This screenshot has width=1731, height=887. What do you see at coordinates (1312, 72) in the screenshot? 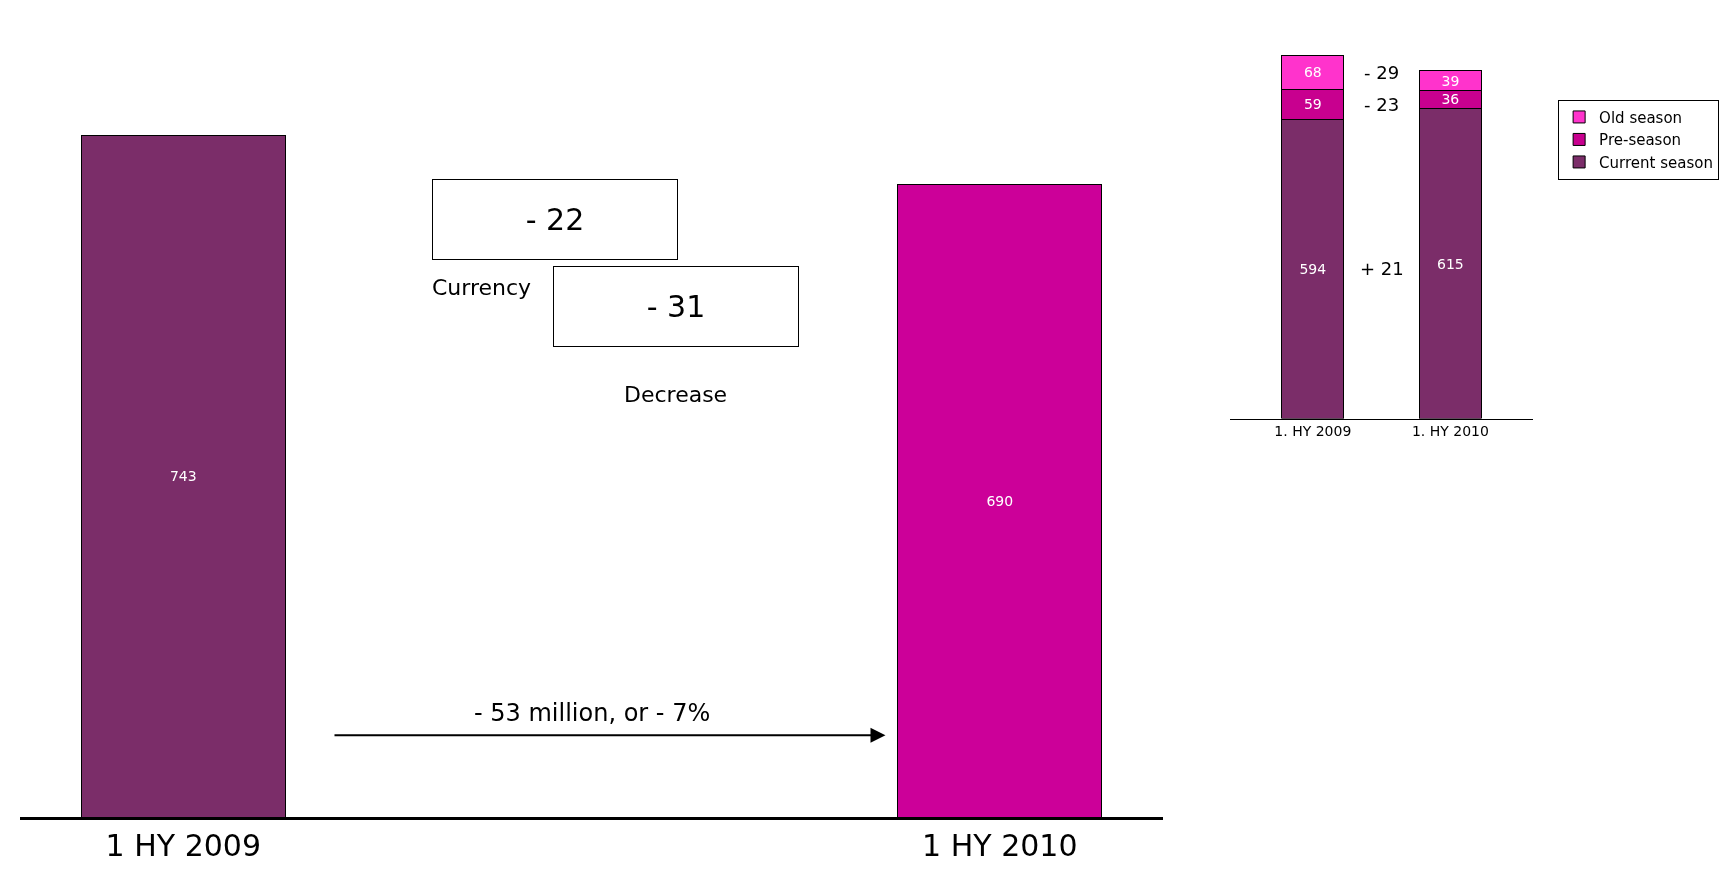
I see `data-label: 68` at bounding box center [1312, 72].